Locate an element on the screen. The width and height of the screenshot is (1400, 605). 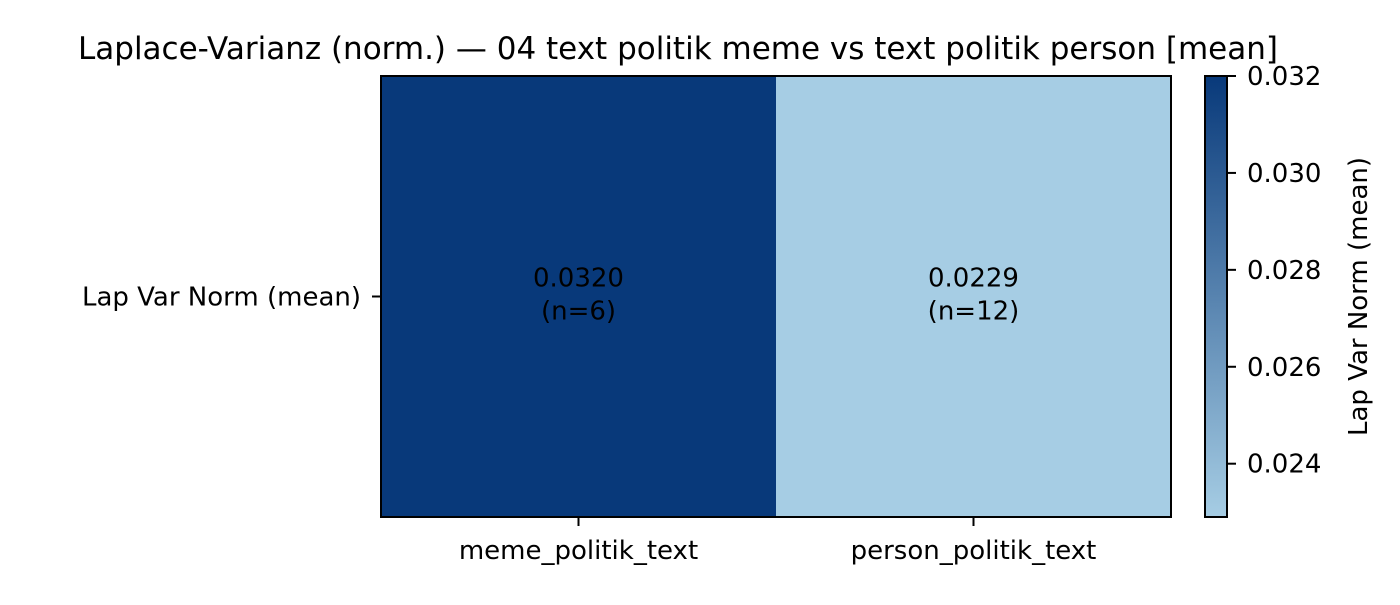
colorbar-label: Lap Var Norm (mean) is located at coordinates (1359, 296).